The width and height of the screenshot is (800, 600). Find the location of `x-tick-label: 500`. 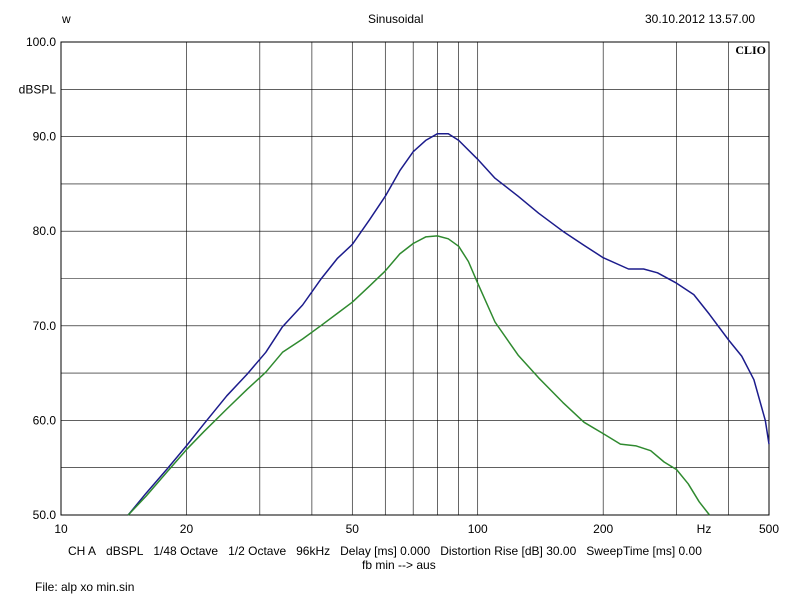

x-tick-label: 500 is located at coordinates (769, 529).